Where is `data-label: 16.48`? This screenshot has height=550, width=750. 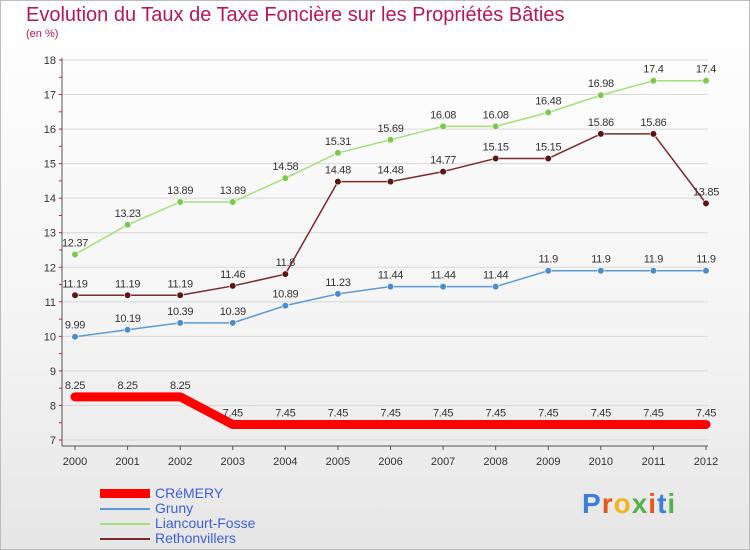 data-label: 16.48 is located at coordinates (548, 102).